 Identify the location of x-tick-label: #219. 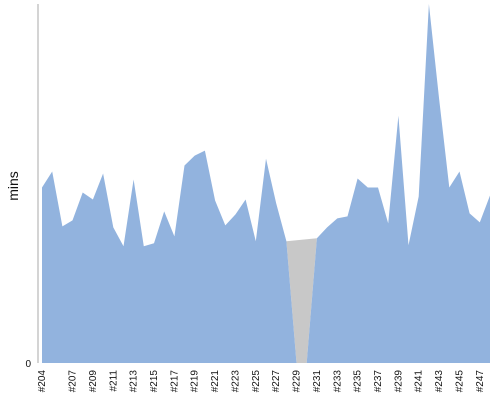
(195, 381).